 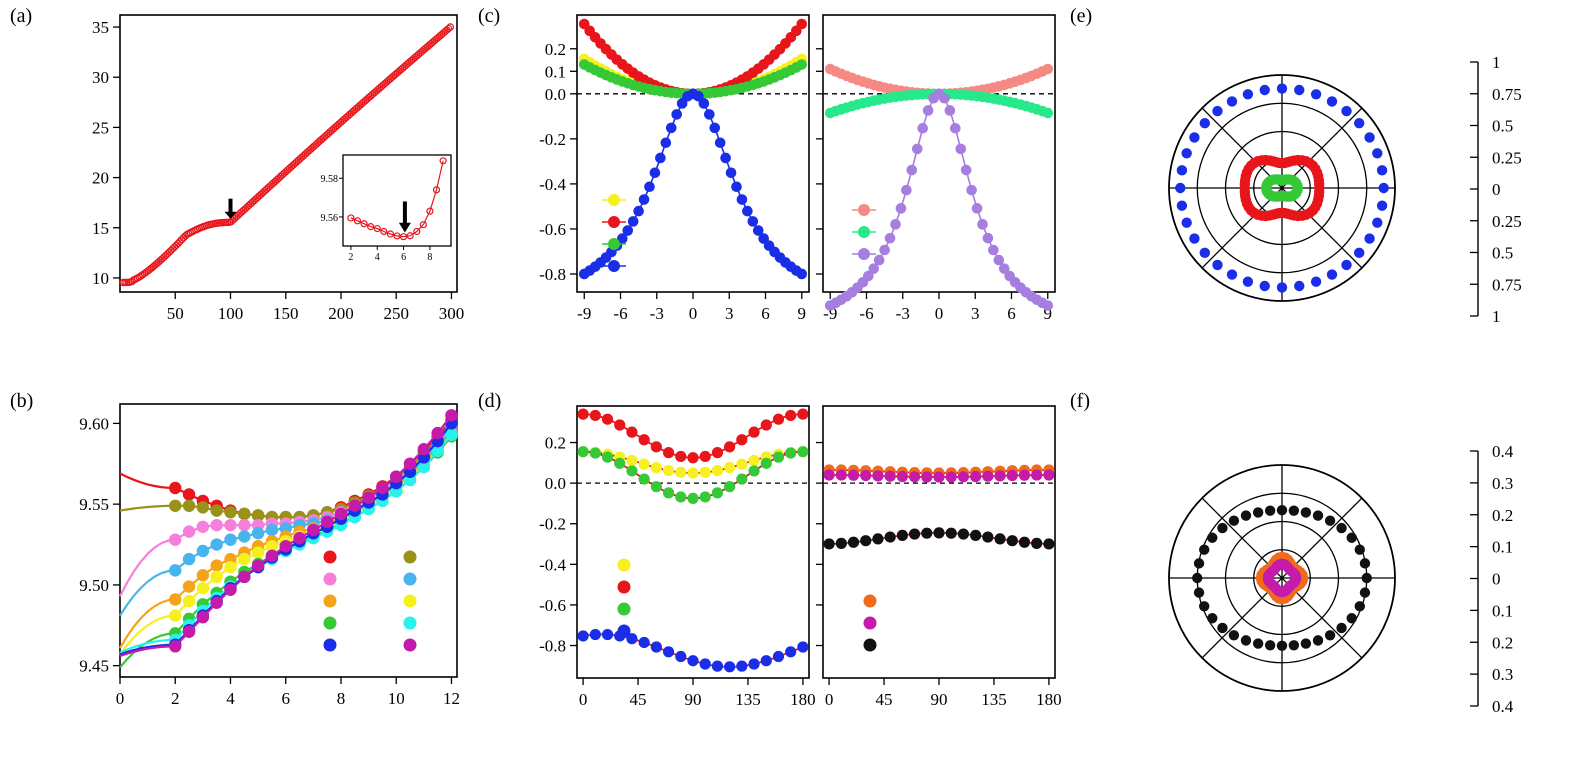 What do you see at coordinates (620, 313) in the screenshot?
I see `x-tick-label: -6` at bounding box center [620, 313].